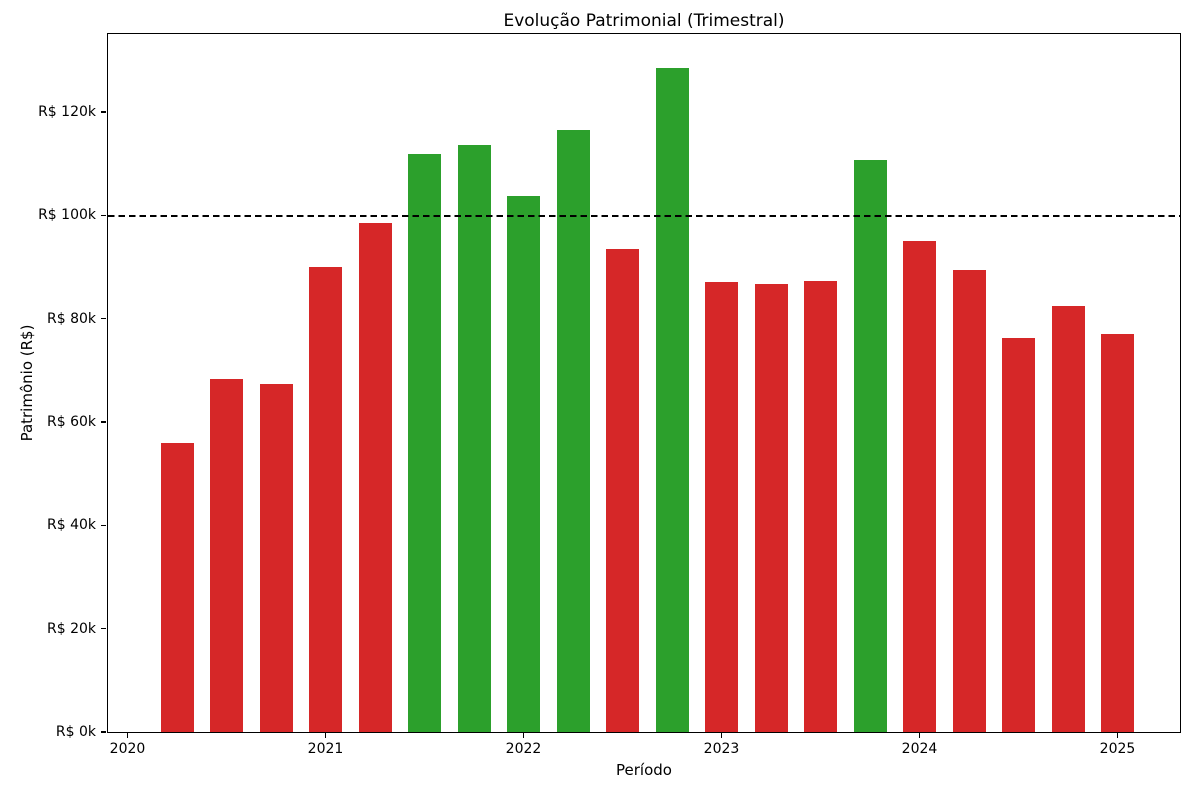 This screenshot has height=790, width=1190. Describe the element at coordinates (523, 464) in the screenshot. I see `bar-2022-Q1` at that location.